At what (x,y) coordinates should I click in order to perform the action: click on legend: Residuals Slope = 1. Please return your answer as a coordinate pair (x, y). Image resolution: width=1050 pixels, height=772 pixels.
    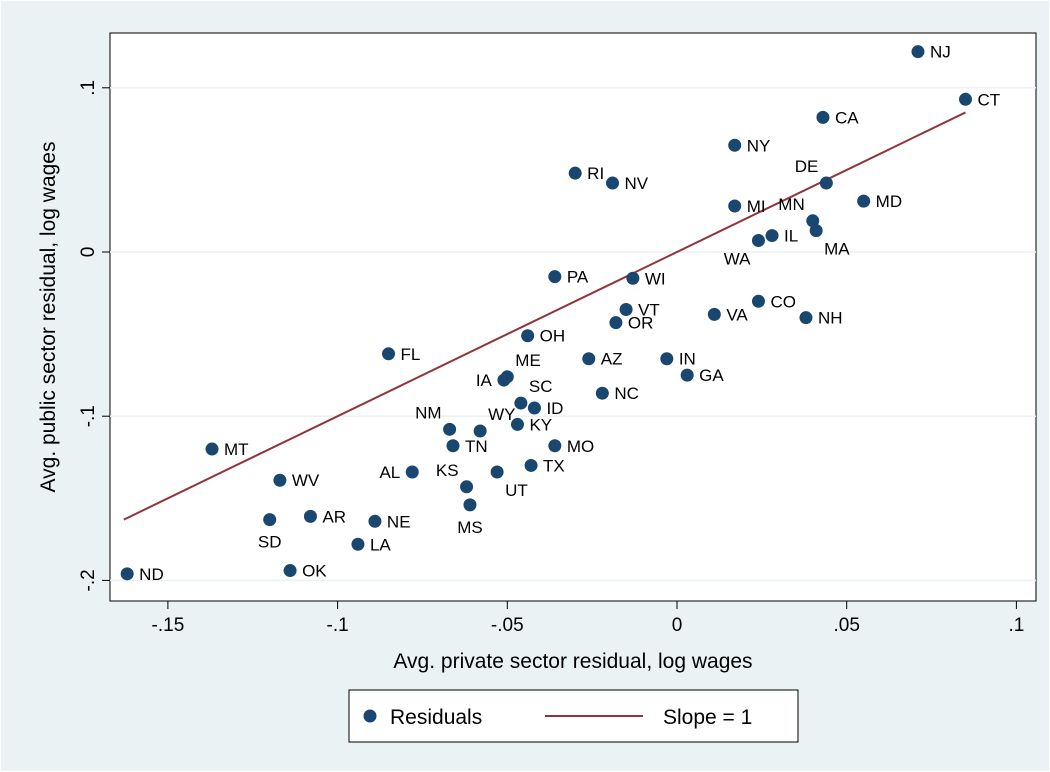
    Looking at the image, I should click on (573, 716).